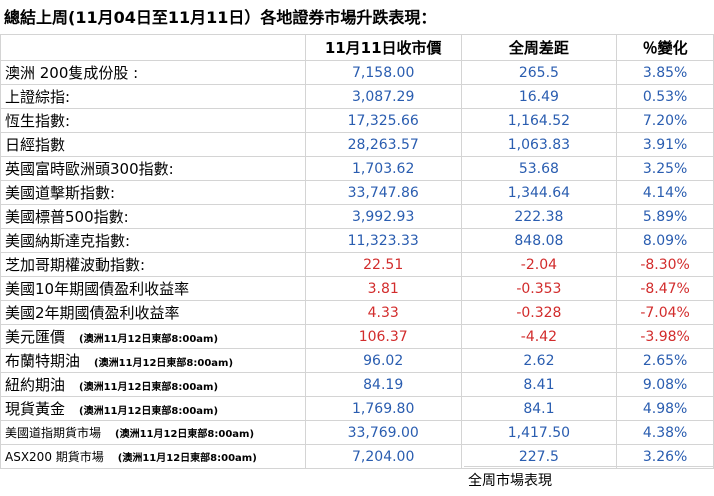 The height and width of the screenshot is (496, 714). What do you see at coordinates (539, 384) in the screenshot?
I see `row-change: 8.41` at bounding box center [539, 384].